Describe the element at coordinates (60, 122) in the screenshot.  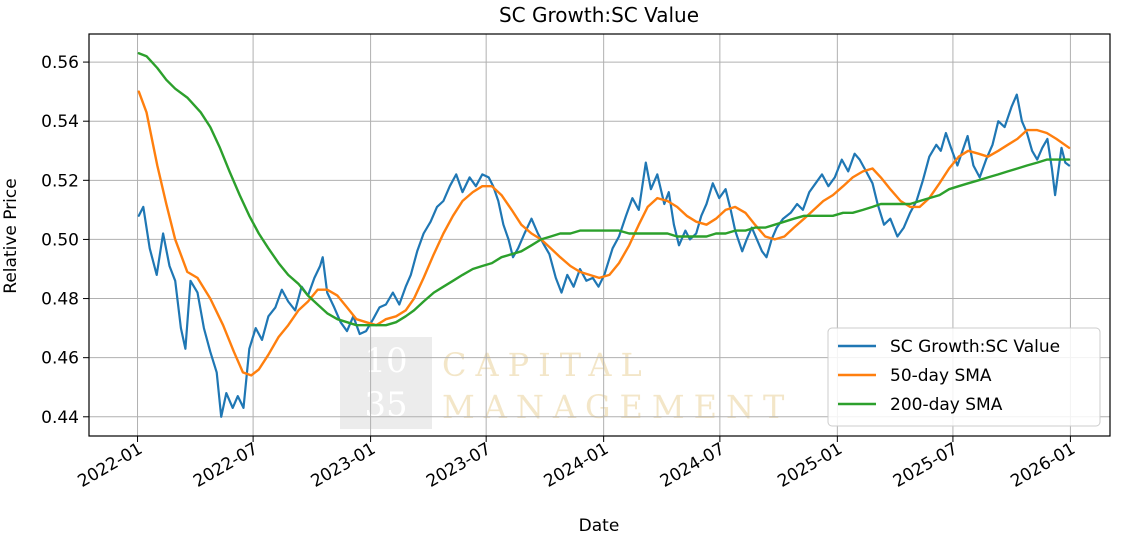
I see `y-tick-label: 0.54` at that location.